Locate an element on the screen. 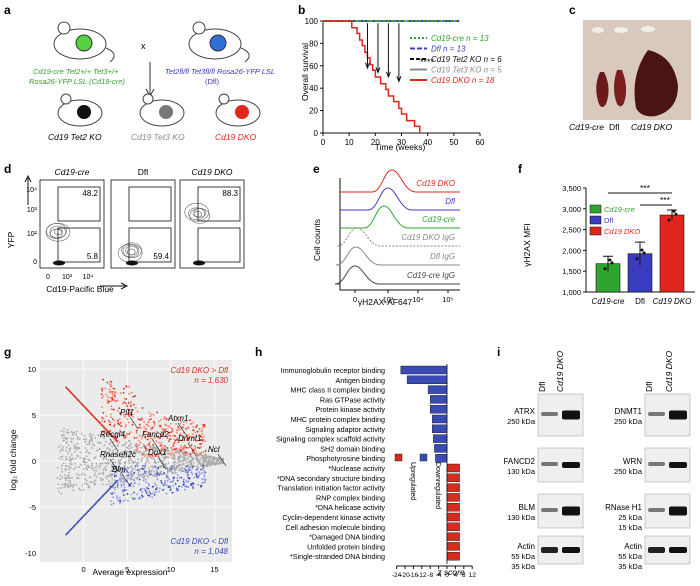  survival-ytick-label: 60 is located at coordinates (313, 66).